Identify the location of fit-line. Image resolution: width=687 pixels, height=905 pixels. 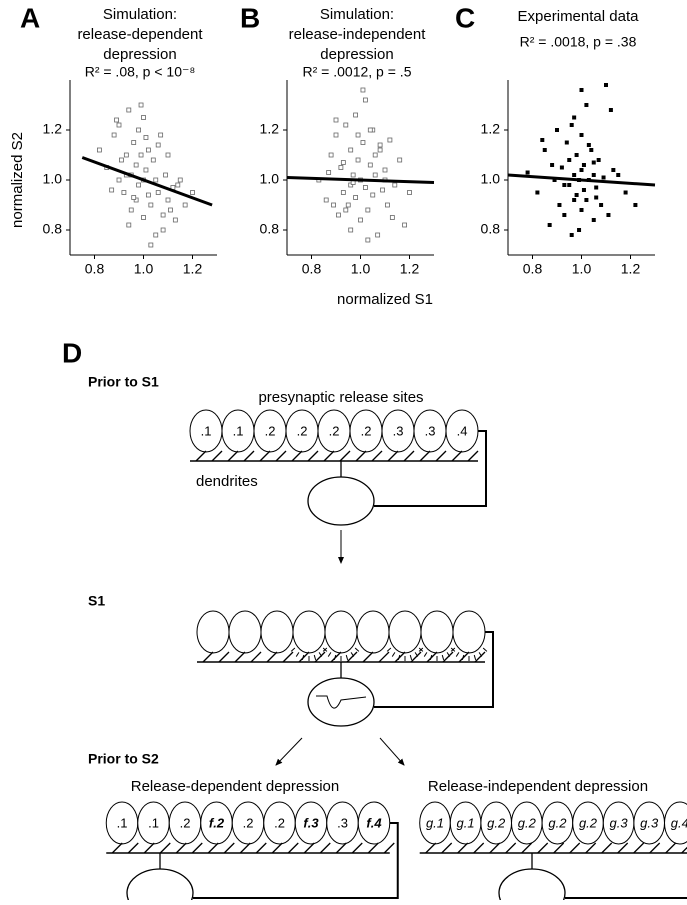
(581, 180).